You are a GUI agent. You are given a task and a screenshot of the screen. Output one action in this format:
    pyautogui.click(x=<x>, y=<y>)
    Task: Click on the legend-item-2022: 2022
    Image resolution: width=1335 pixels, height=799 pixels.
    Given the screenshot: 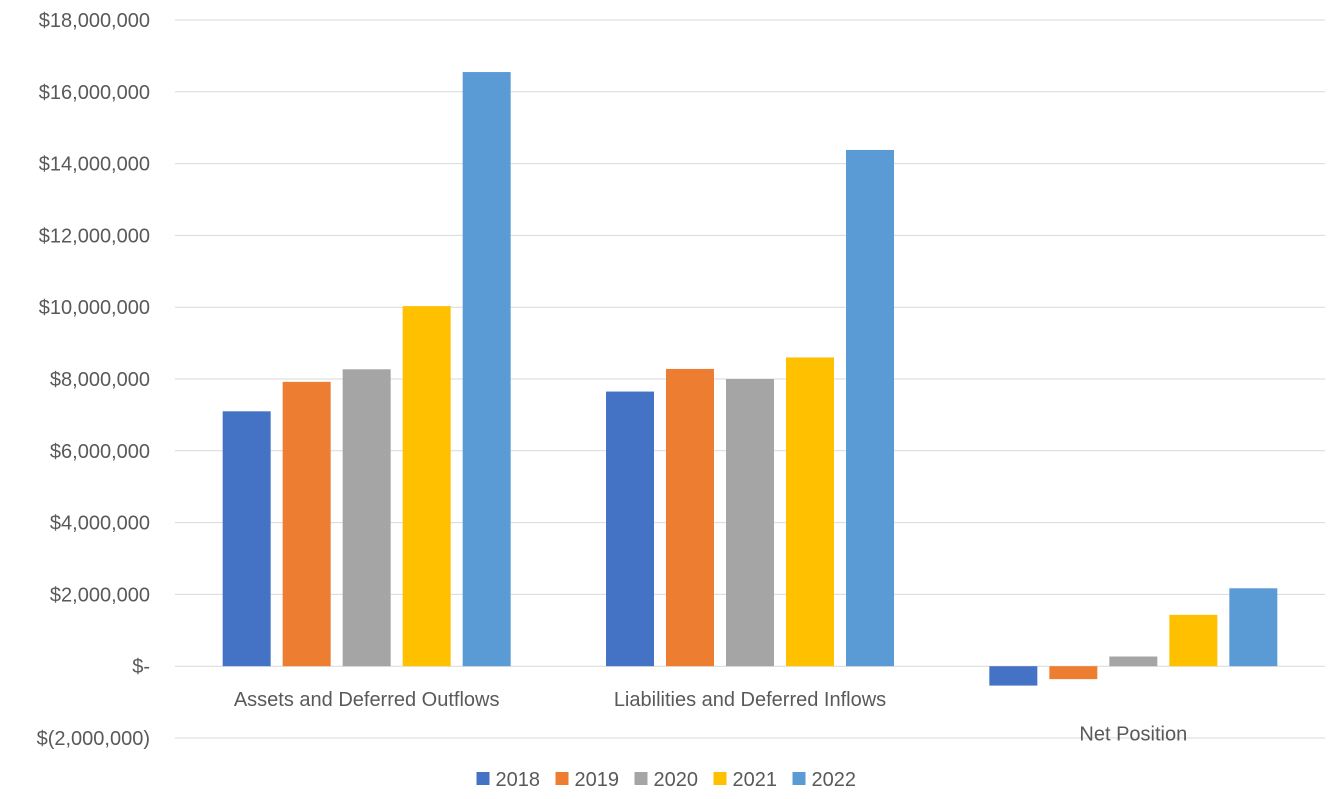 What is the action you would take?
    pyautogui.click(x=824, y=780)
    